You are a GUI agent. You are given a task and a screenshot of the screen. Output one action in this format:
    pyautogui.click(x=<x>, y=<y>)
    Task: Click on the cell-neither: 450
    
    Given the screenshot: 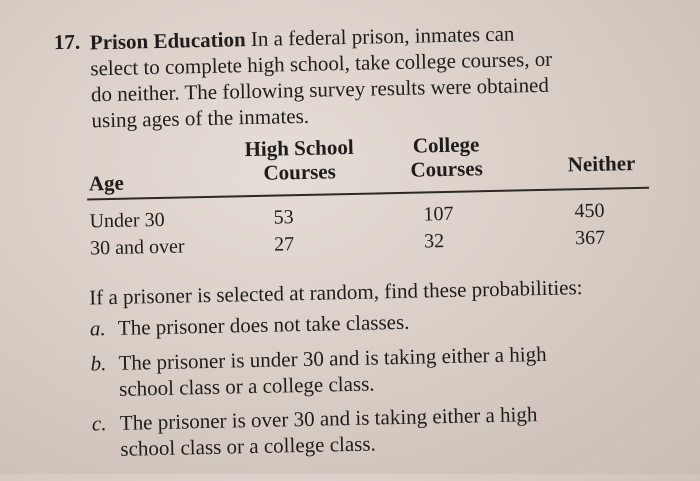 What is the action you would take?
    pyautogui.click(x=589, y=211)
    